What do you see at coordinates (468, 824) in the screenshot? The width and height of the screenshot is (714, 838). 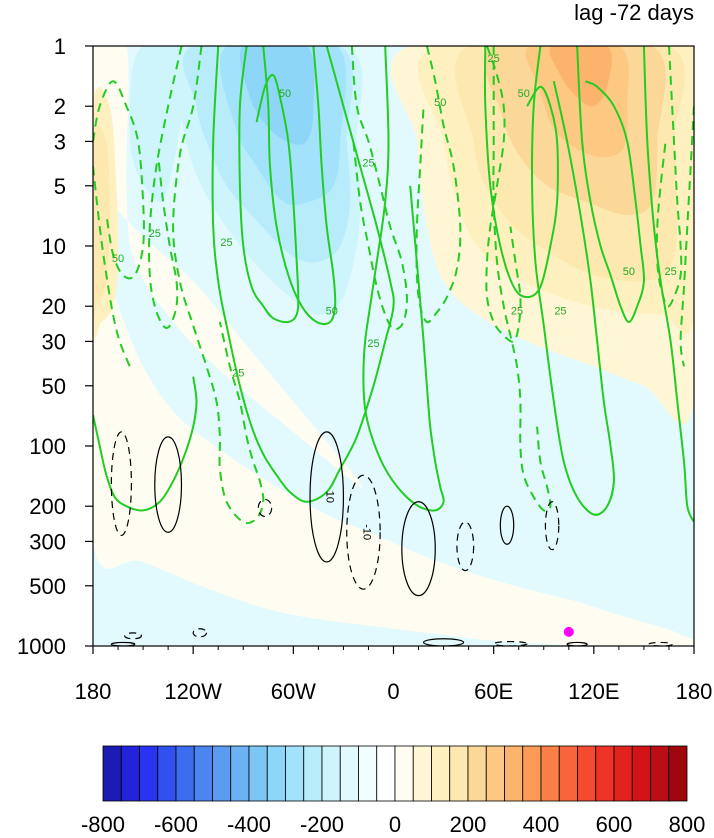 I see `colorbar-label-5: 200` at bounding box center [468, 824].